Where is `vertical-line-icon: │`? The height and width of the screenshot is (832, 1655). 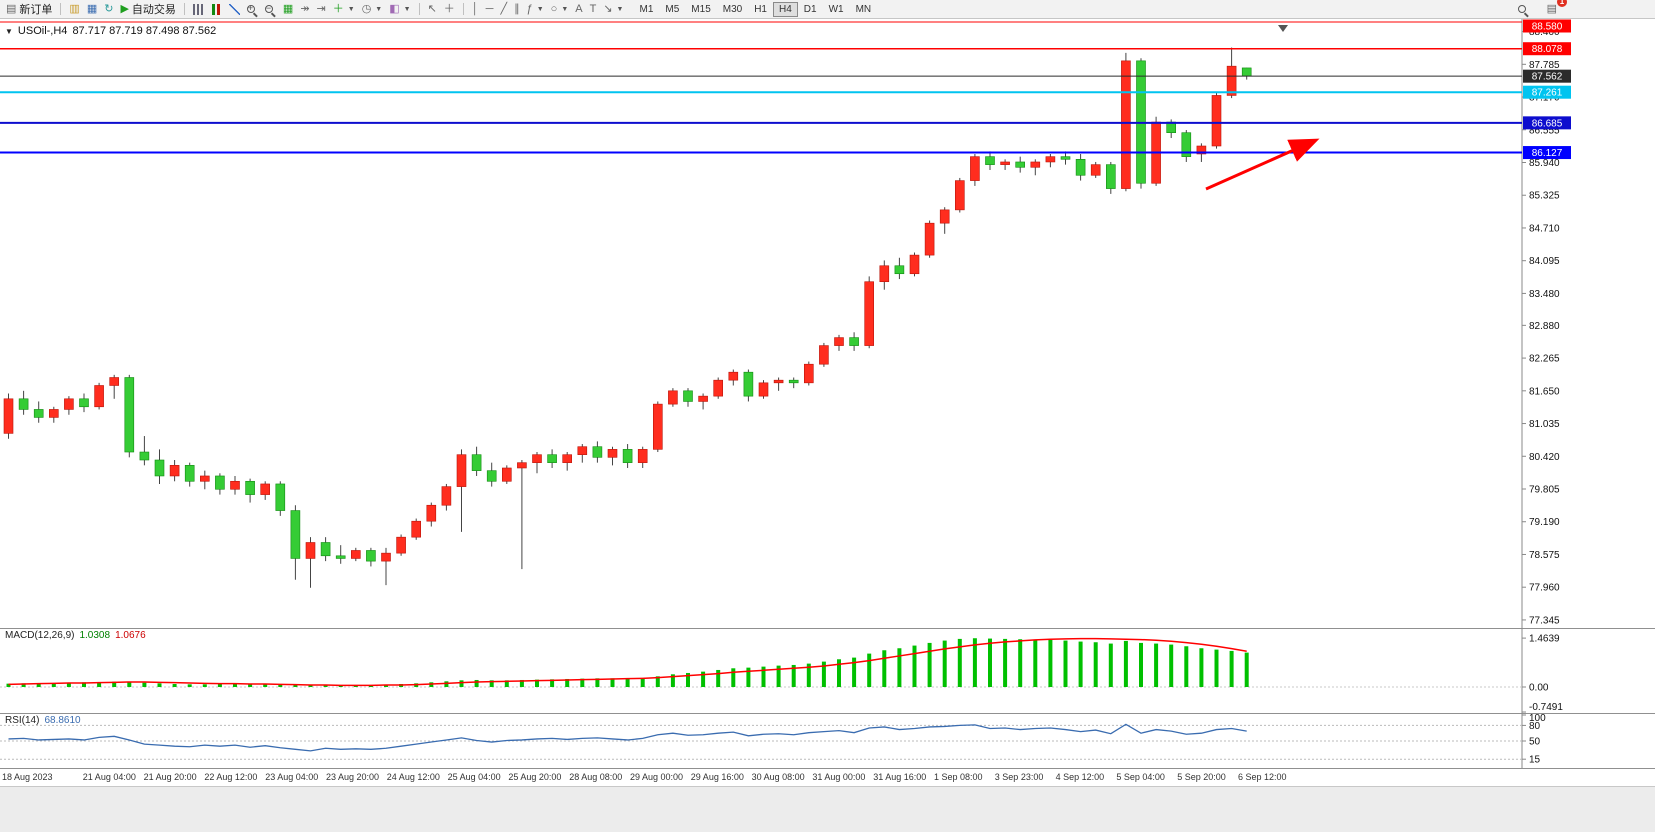
vertical-line-icon: │ is located at coordinates (475, 8).